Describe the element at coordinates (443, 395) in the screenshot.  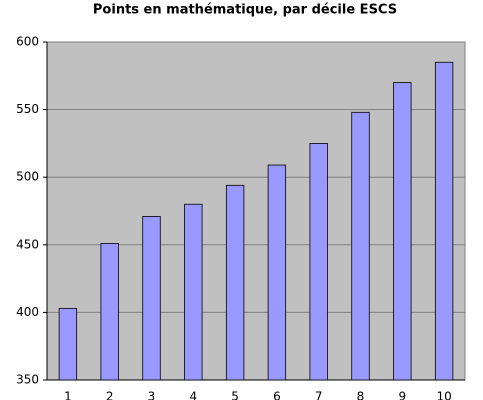
I see `x-tick-label: 10` at that location.